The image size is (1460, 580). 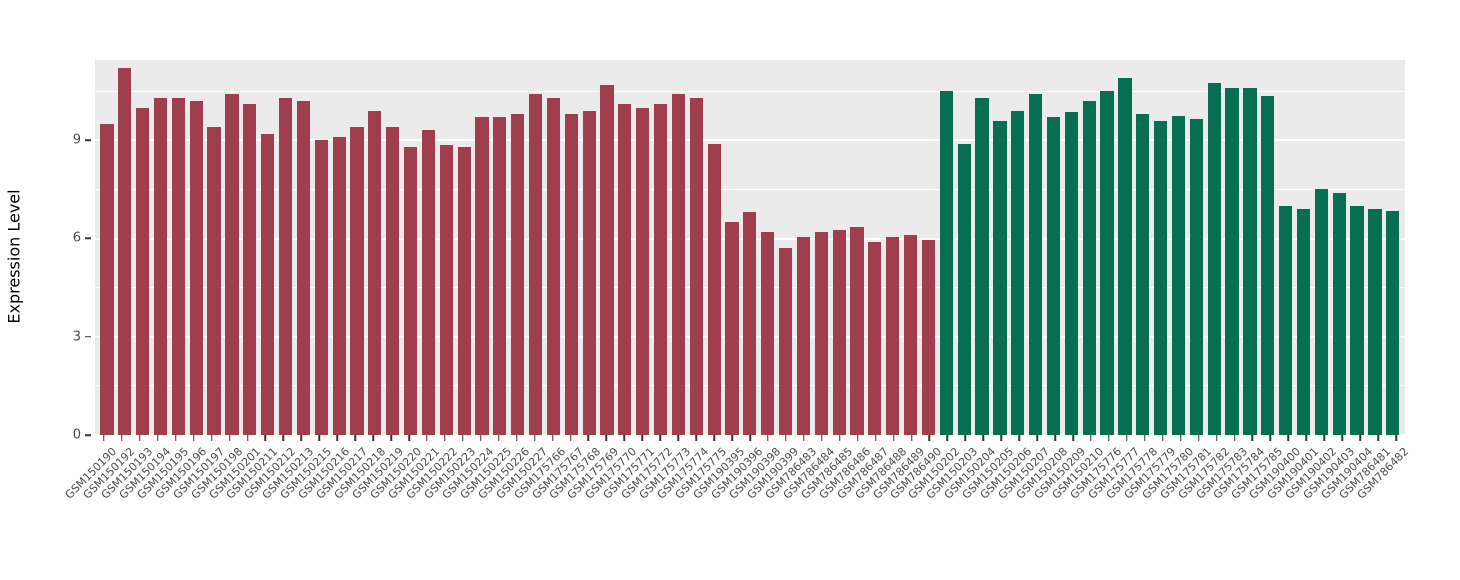 I want to click on y-tick-label: 3, so click(x=76, y=337).